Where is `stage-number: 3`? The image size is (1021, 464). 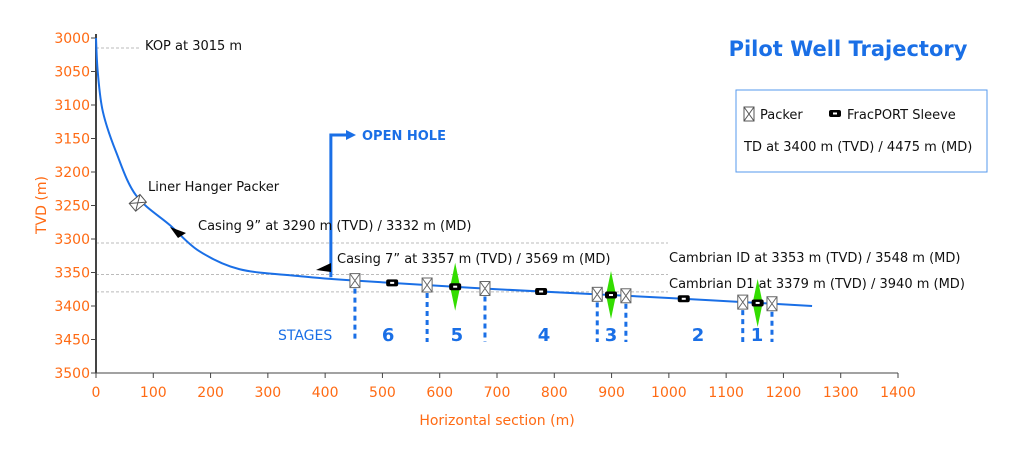 stage-number: 3 is located at coordinates (611, 335).